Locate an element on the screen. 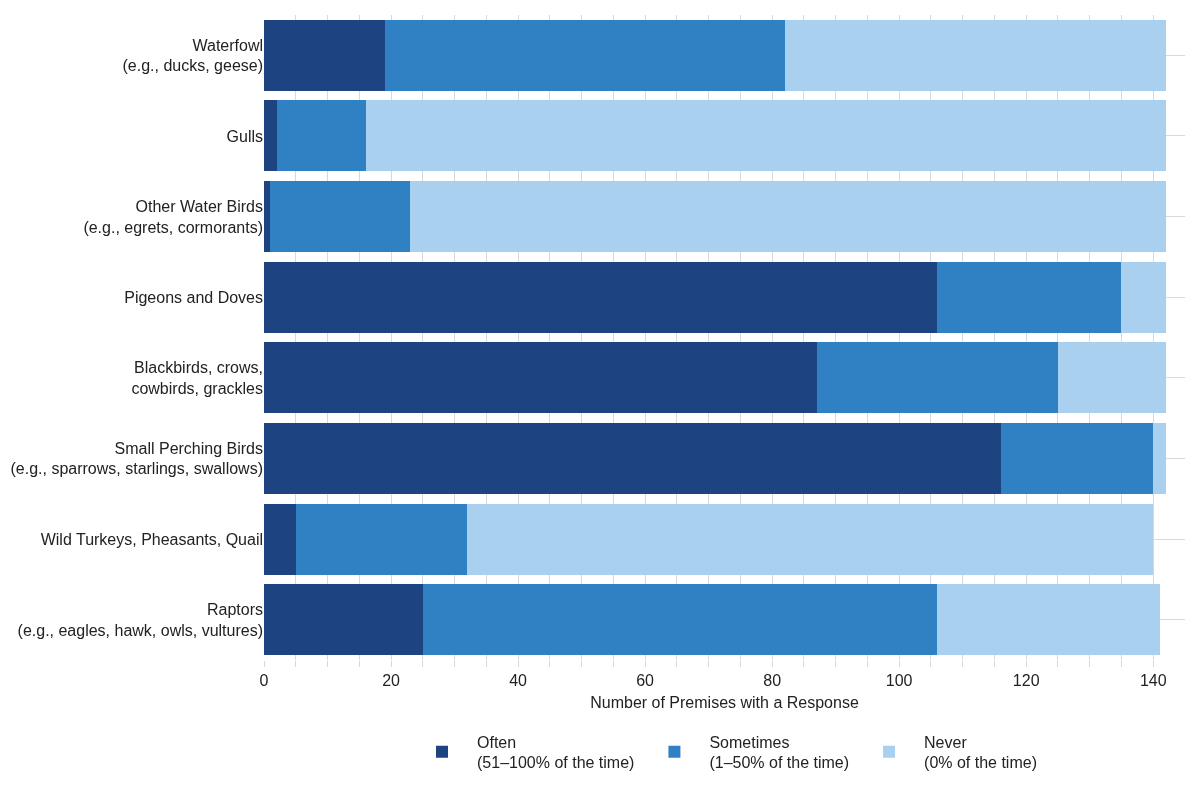 This screenshot has height=790, width=1200. x-tick-label: 120 is located at coordinates (1026, 681).